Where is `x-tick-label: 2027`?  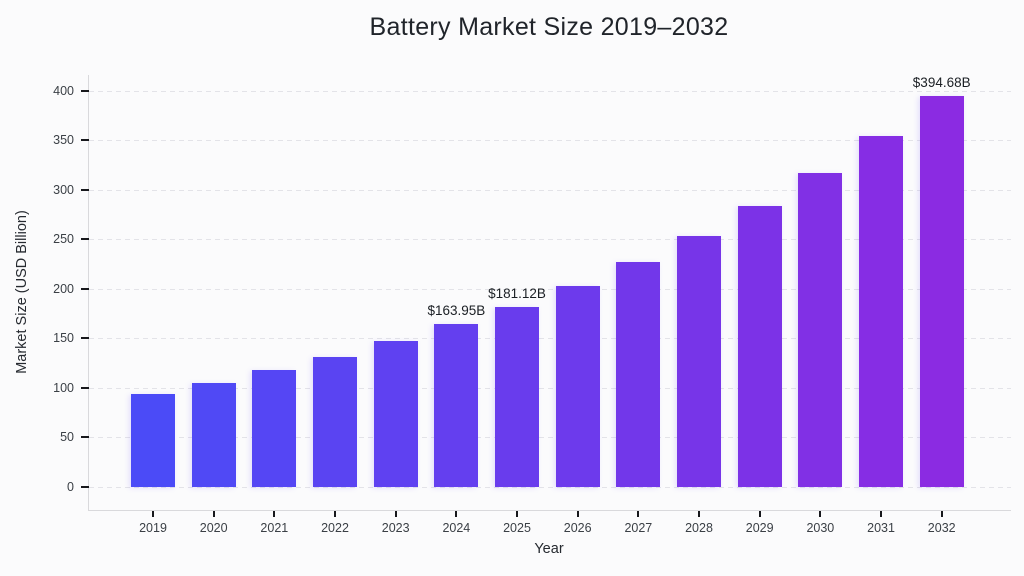 x-tick-label: 2027 is located at coordinates (638, 528).